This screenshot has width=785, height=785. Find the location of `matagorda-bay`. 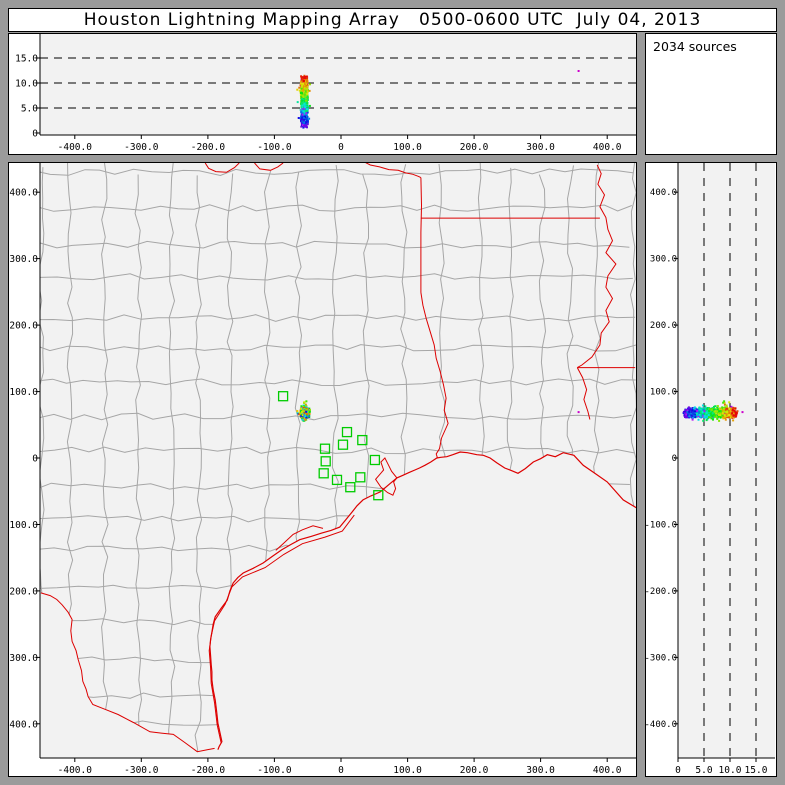

matagorda-bay is located at coordinates (299, 538).